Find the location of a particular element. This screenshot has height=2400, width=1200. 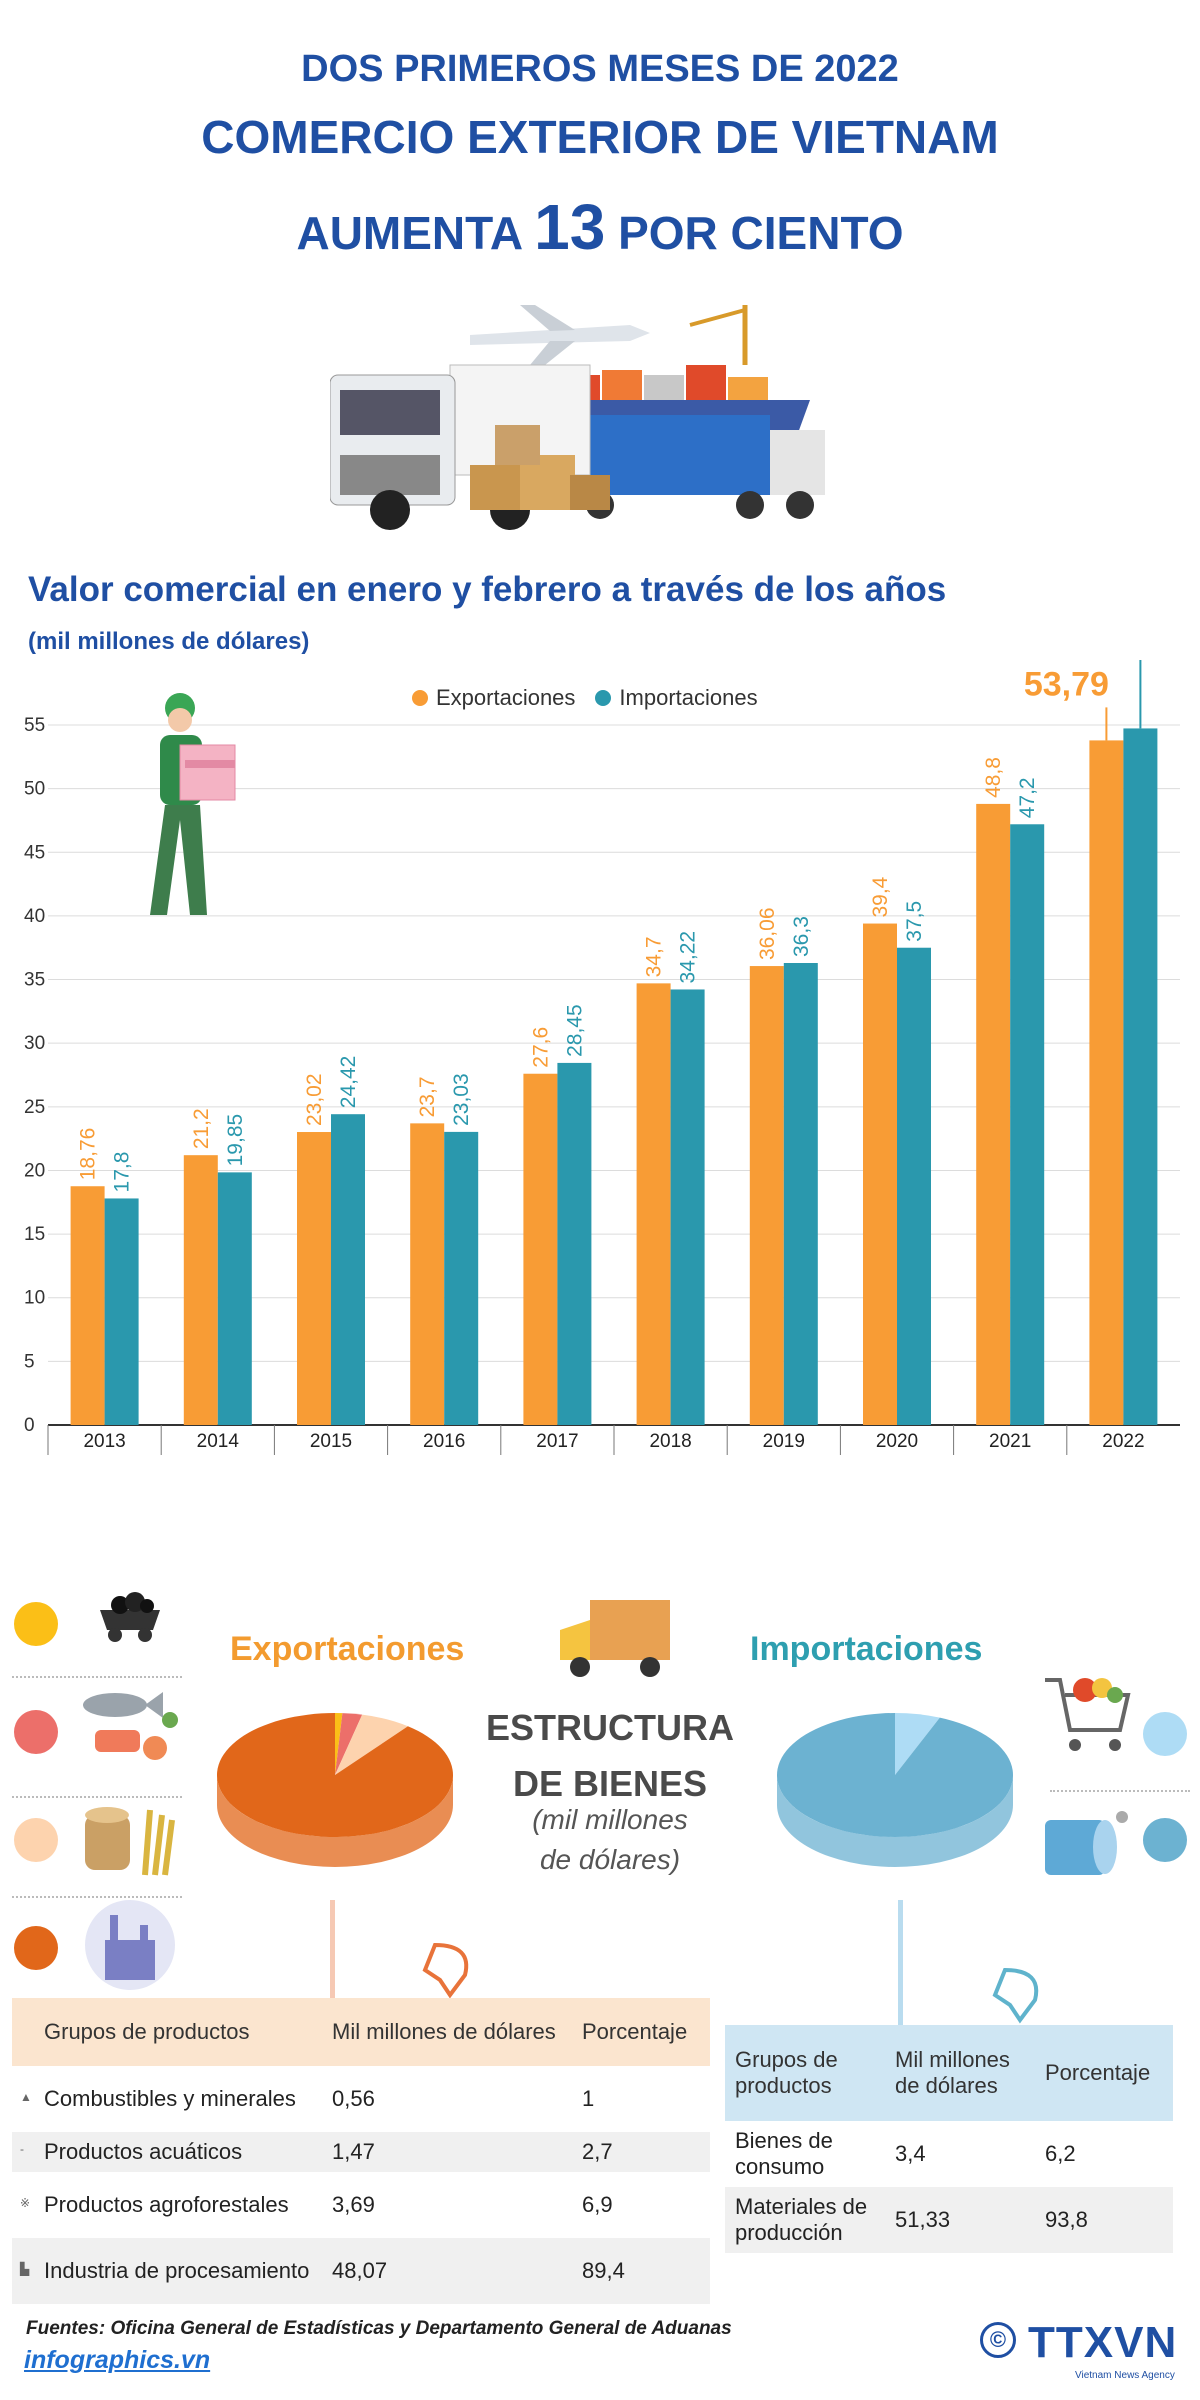

product-group-cell: ▙ Industria de procesamiento is located at coordinates (167, 2271).